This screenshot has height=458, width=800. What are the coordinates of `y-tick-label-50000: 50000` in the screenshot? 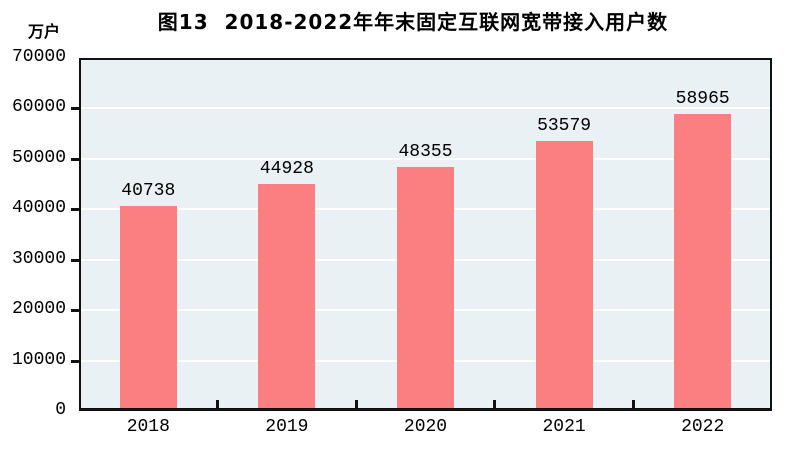 It's located at (38, 157).